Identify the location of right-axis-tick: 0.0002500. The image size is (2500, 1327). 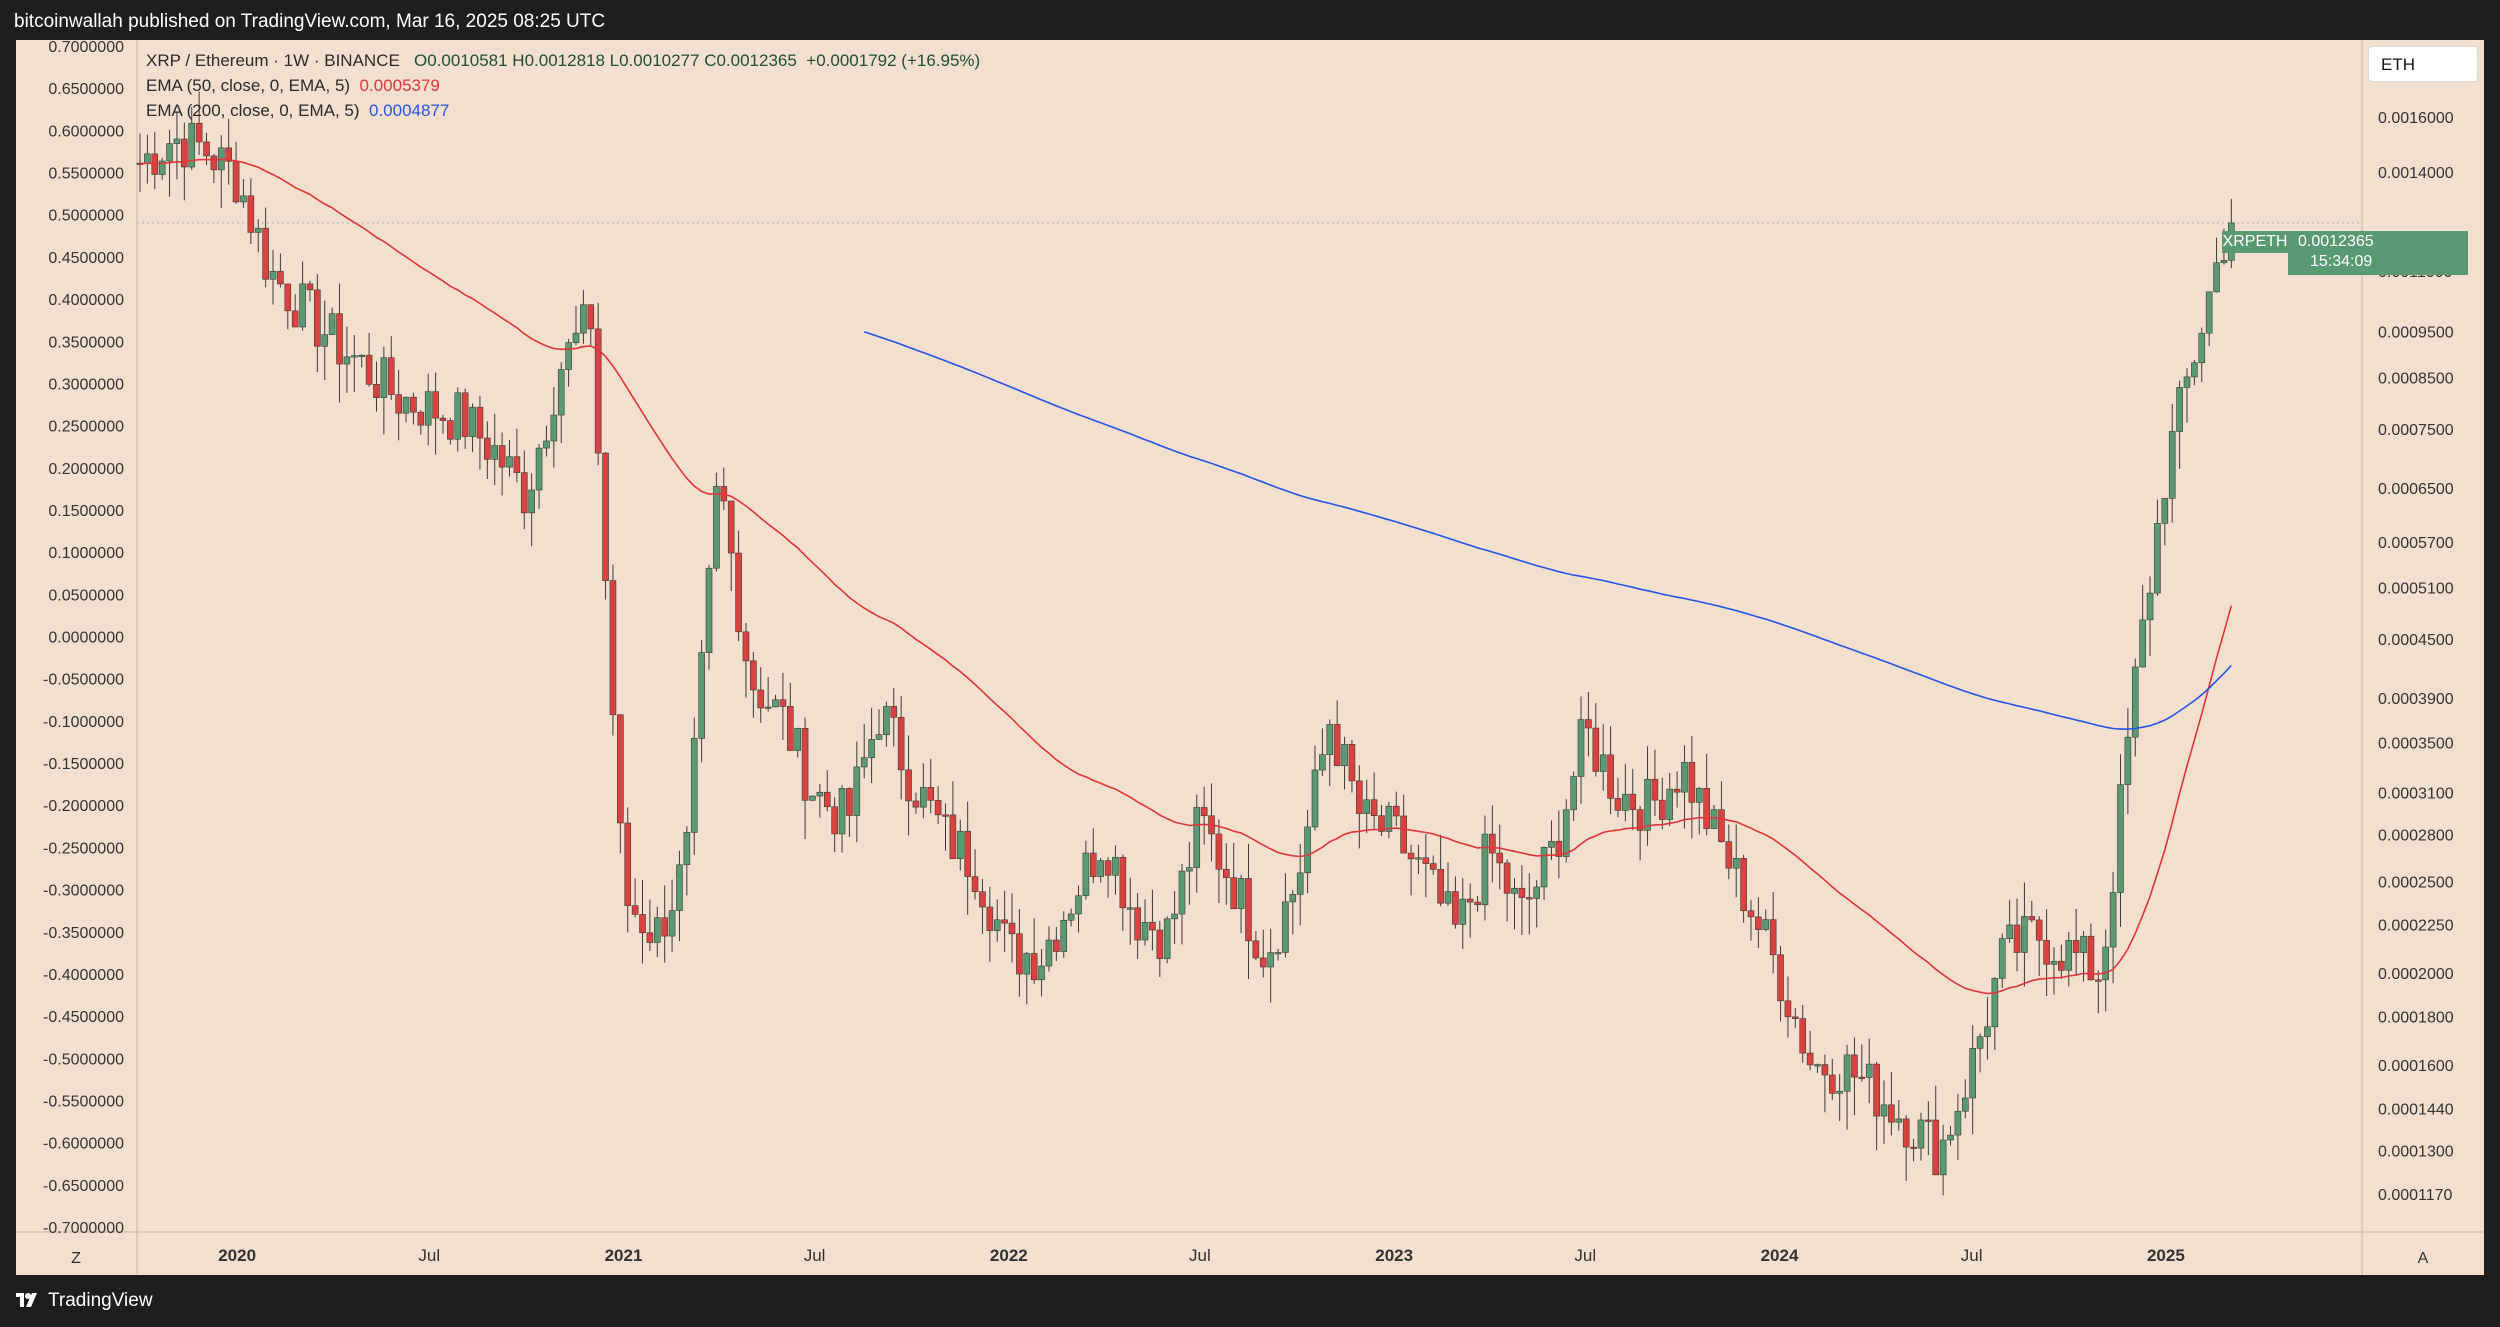
(2416, 882).